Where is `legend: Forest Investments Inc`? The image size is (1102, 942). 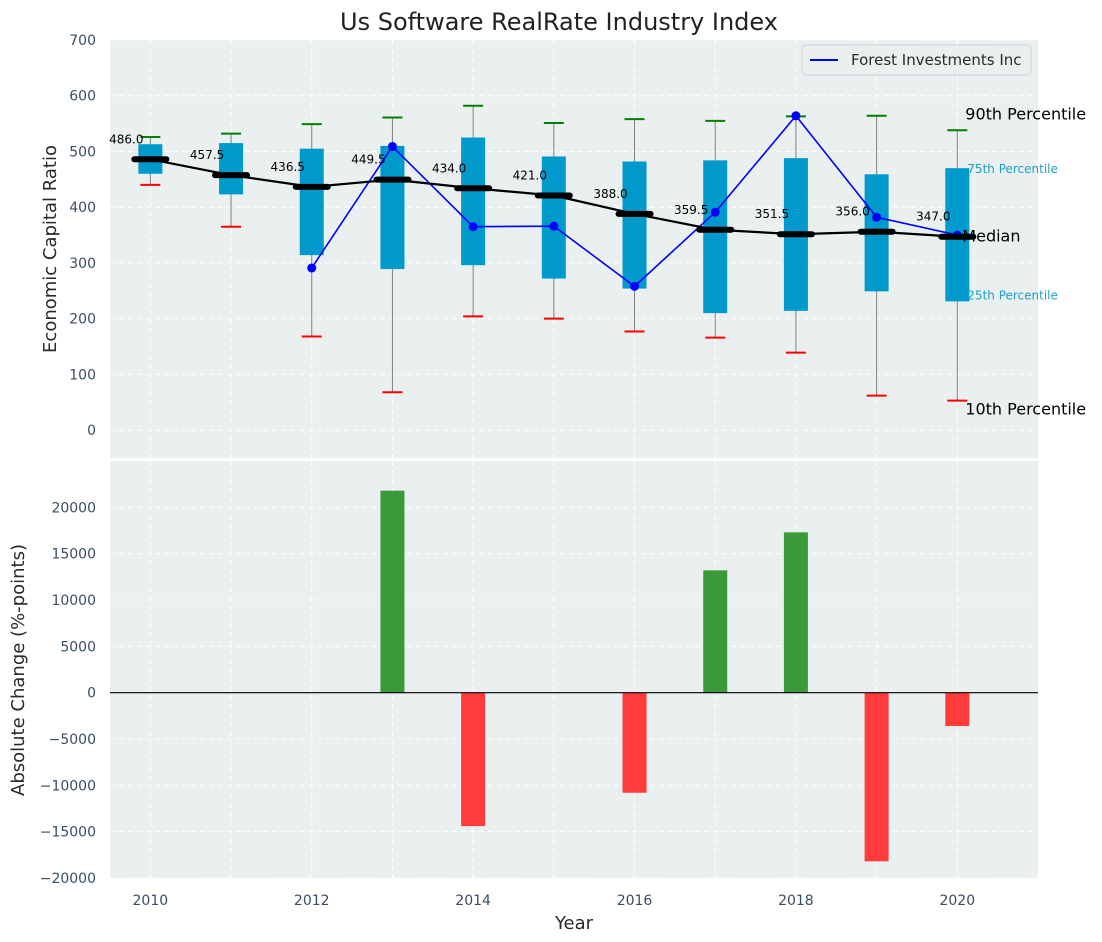 legend: Forest Investments Inc is located at coordinates (916, 60).